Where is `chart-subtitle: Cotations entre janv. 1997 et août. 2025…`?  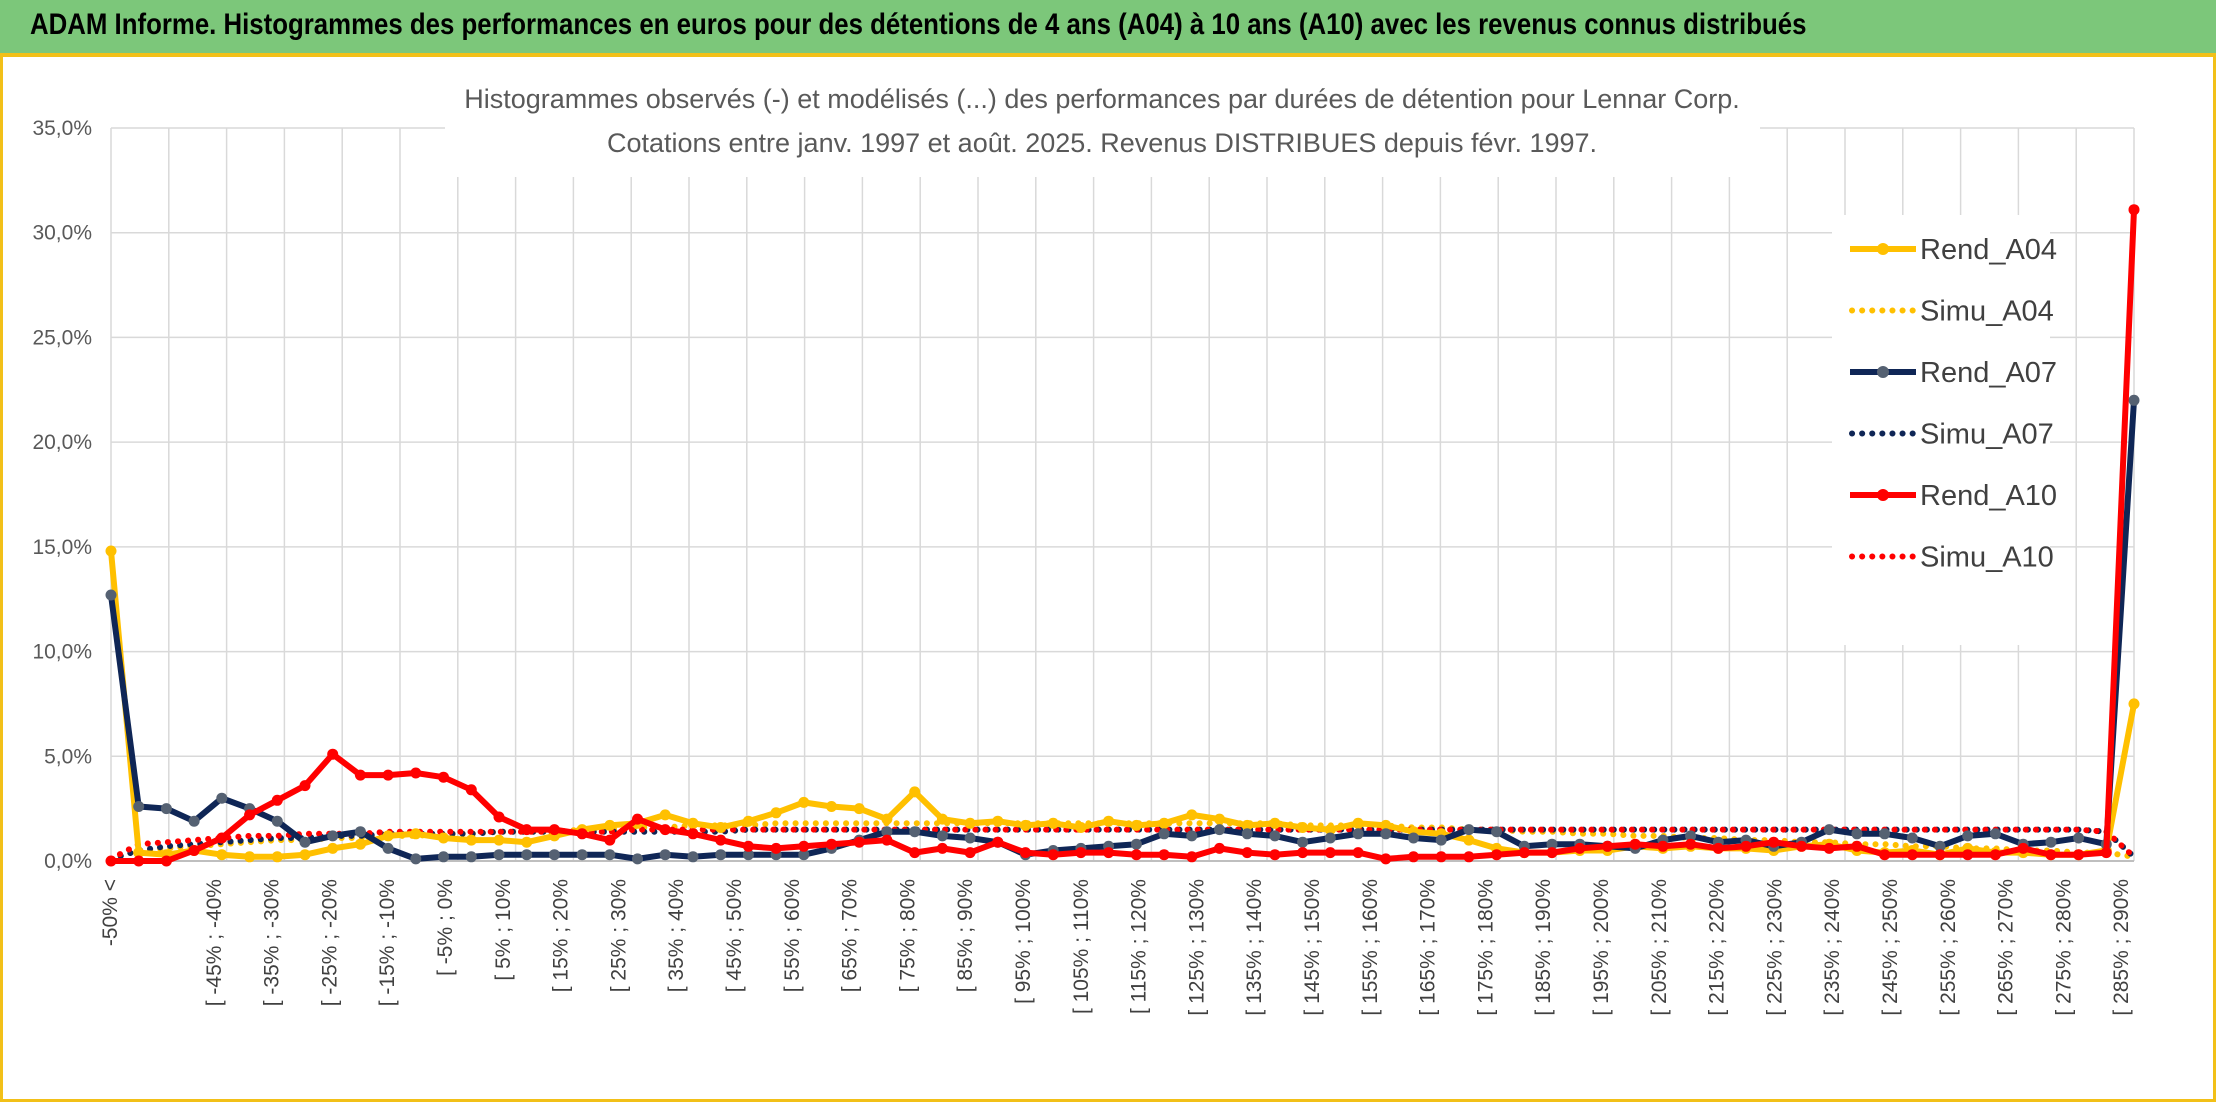
chart-subtitle: Cotations entre janv. 1997 et août. 2025… is located at coordinates (1102, 143).